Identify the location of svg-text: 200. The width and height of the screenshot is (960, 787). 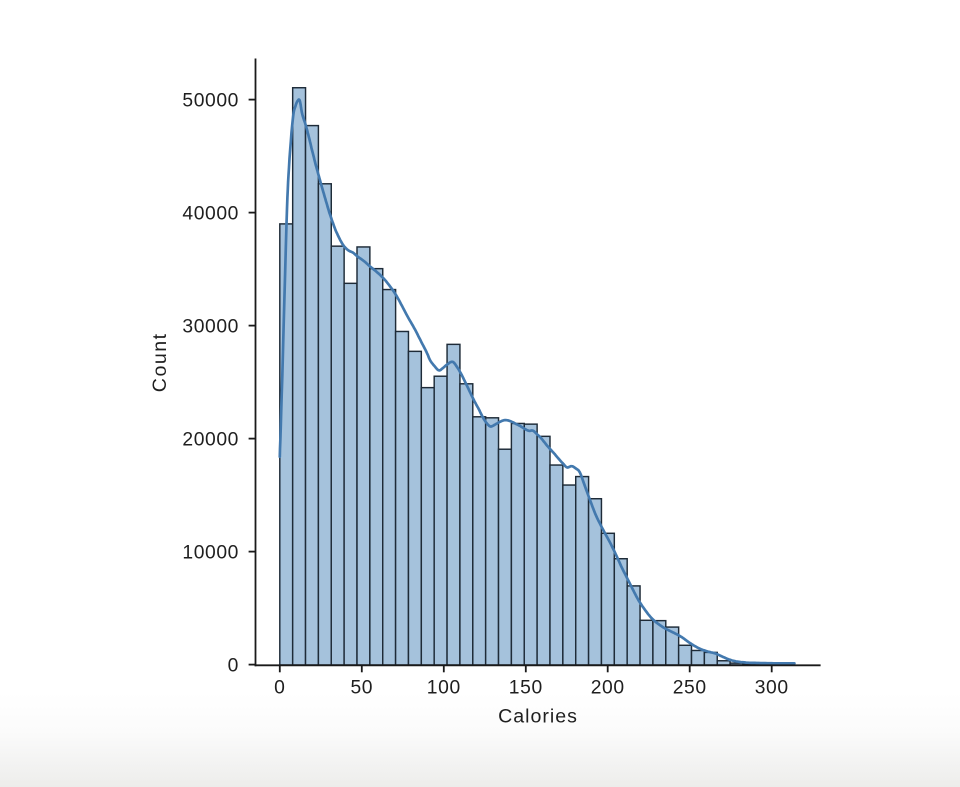
(608, 688).